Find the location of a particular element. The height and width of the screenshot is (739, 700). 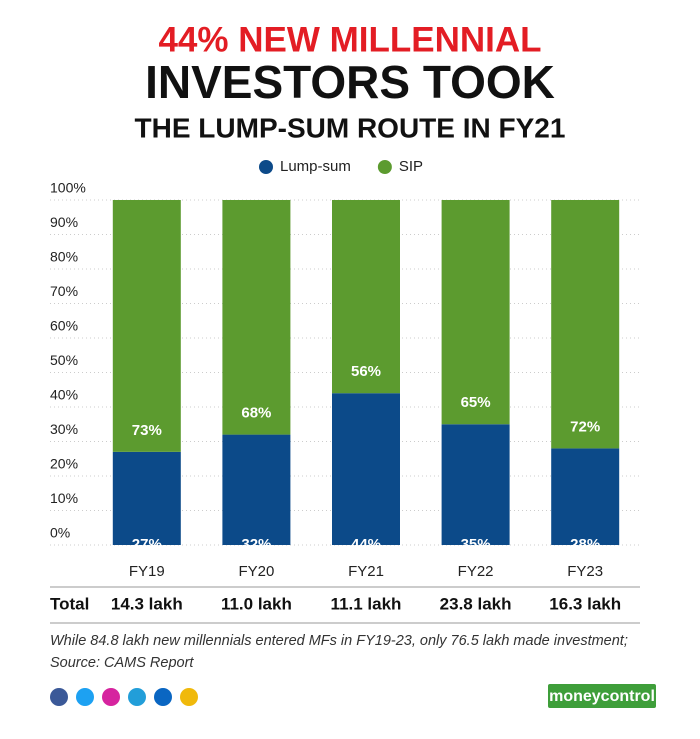

x-tick-label: FY22 is located at coordinates (476, 571).